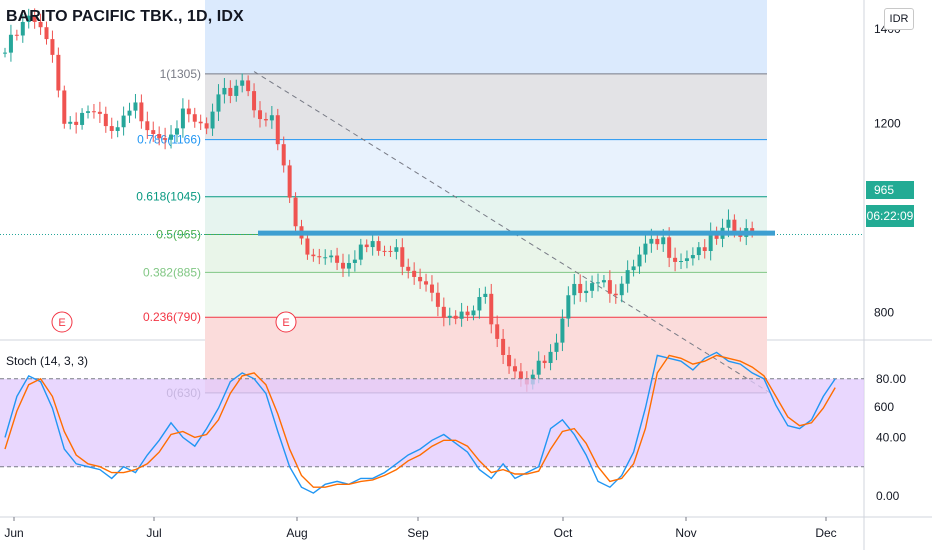  I want to click on price-tick-label: 800, so click(884, 313).